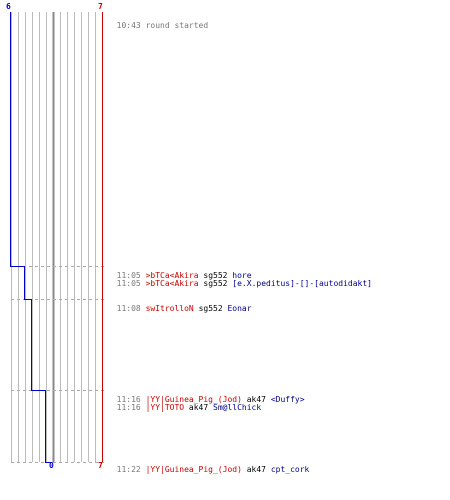  I want to click on kill-event: 11:16 |YY|Guinea_Pig_(Jod) ak47 <Duffy>, so click(206, 395).